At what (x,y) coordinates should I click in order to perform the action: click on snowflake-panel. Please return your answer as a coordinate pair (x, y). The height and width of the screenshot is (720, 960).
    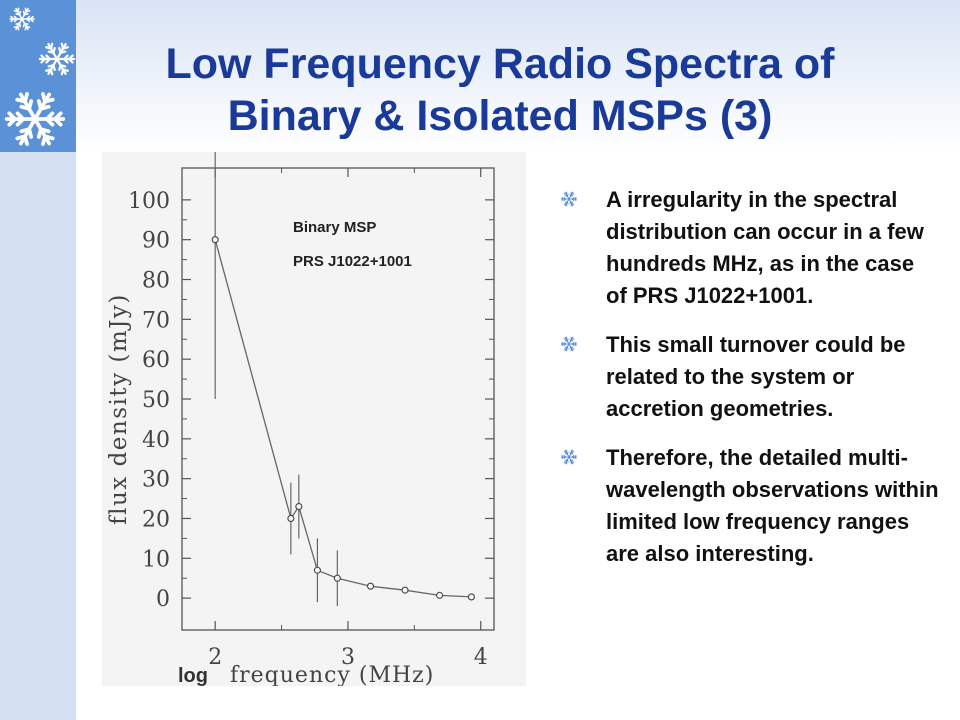
    Looking at the image, I should click on (38, 76).